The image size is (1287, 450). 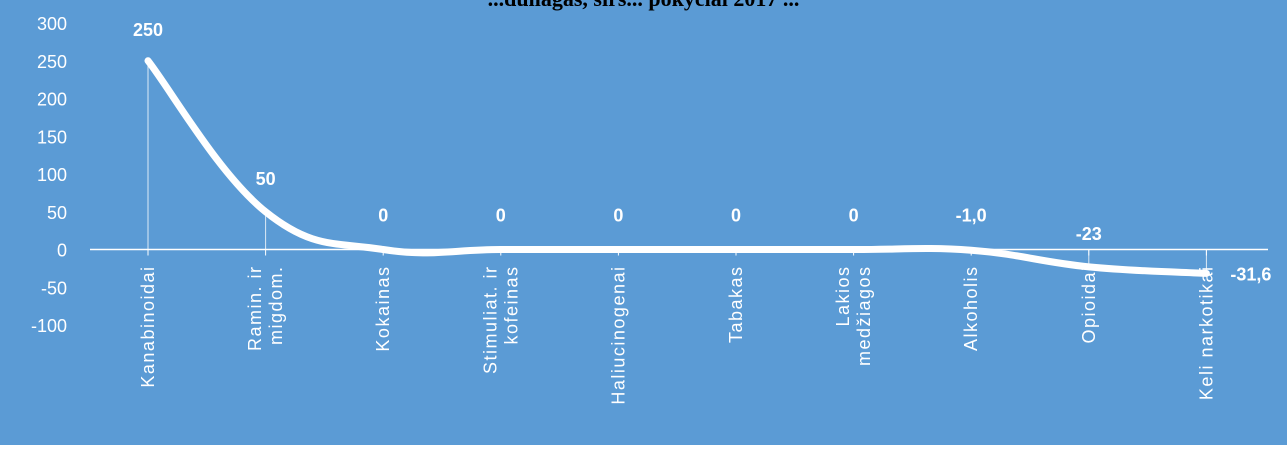 What do you see at coordinates (62, 251) in the screenshot?
I see `y-tick-label: 0` at bounding box center [62, 251].